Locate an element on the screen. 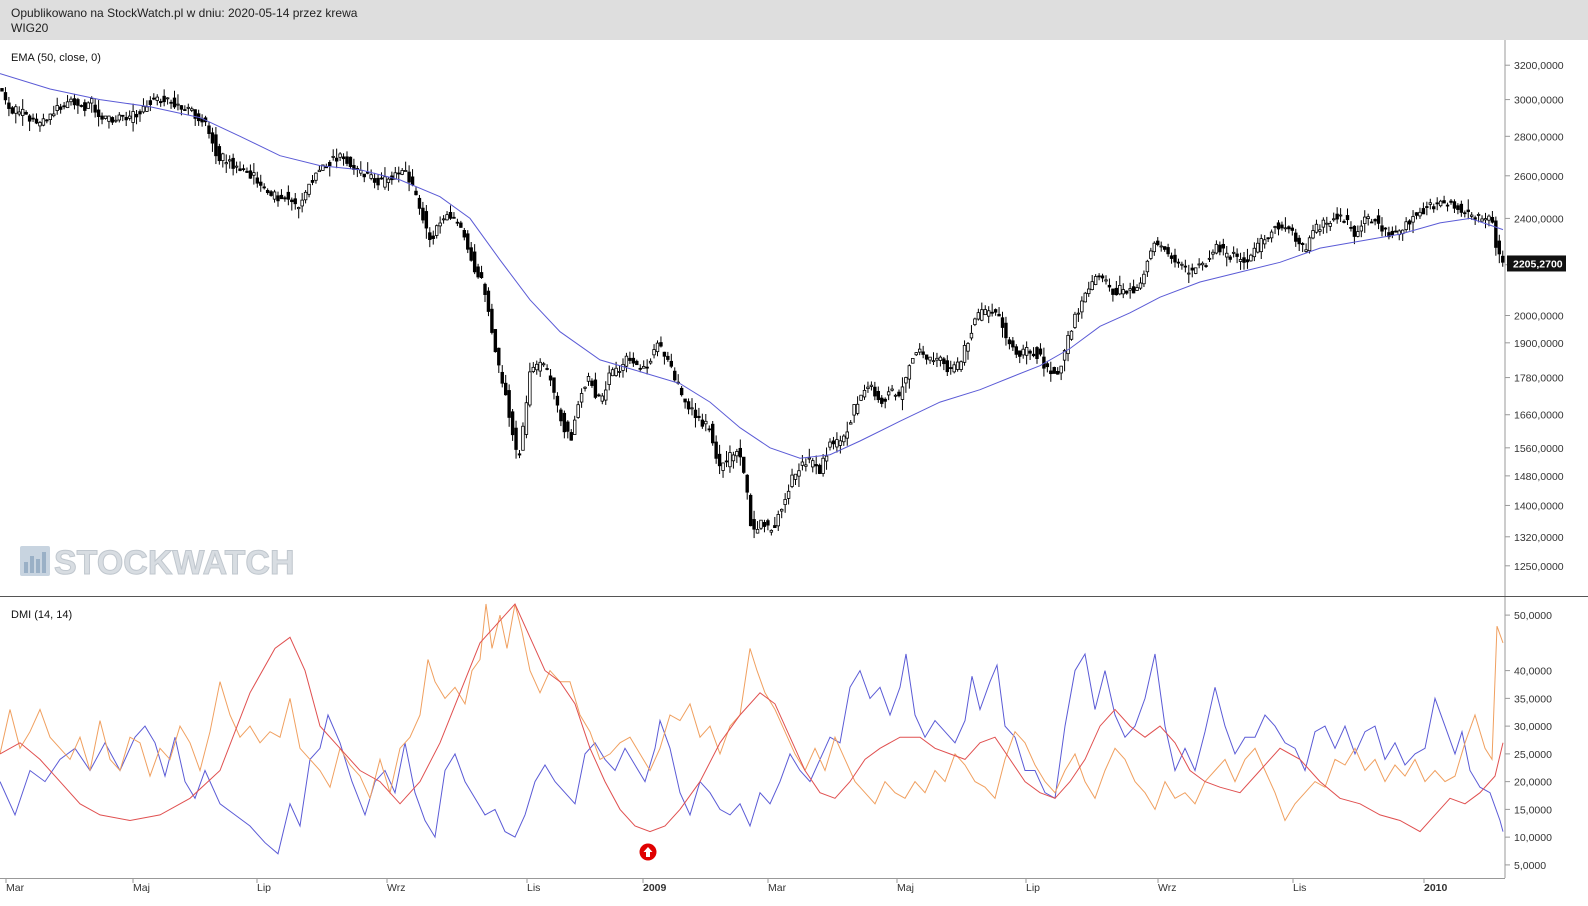  ema-indicator-label: EMA (50, close, 0) is located at coordinates (56, 58).